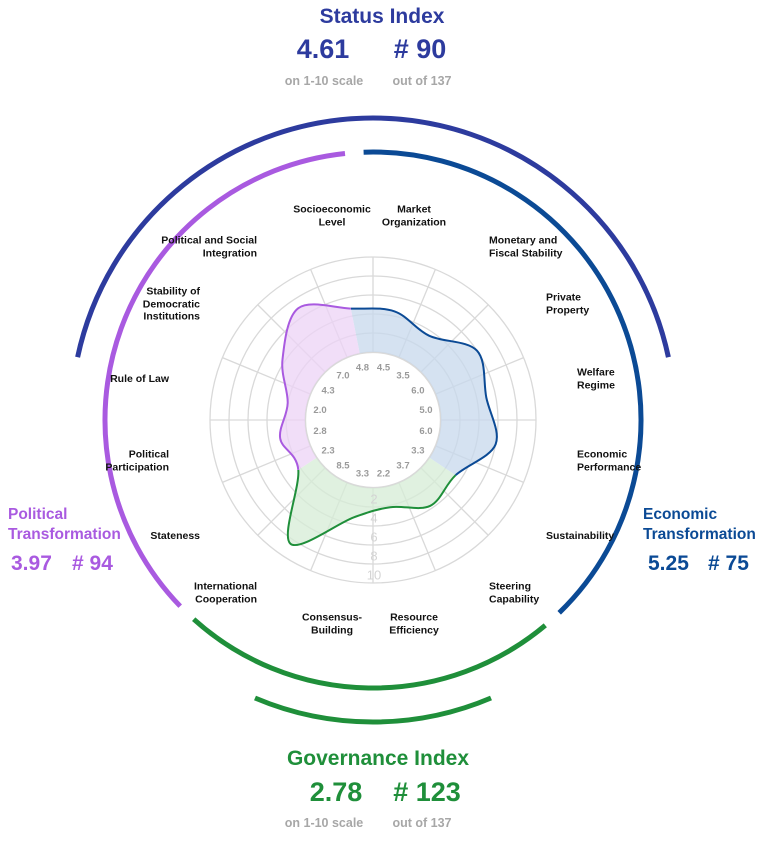 Image resolution: width=777 pixels, height=850 pixels. Describe the element at coordinates (369, 654) in the screenshot. I see `governance-index-arc` at that location.